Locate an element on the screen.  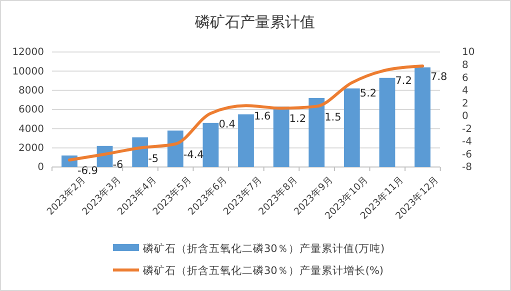
data-label: -6.9 is located at coordinates (87, 170).